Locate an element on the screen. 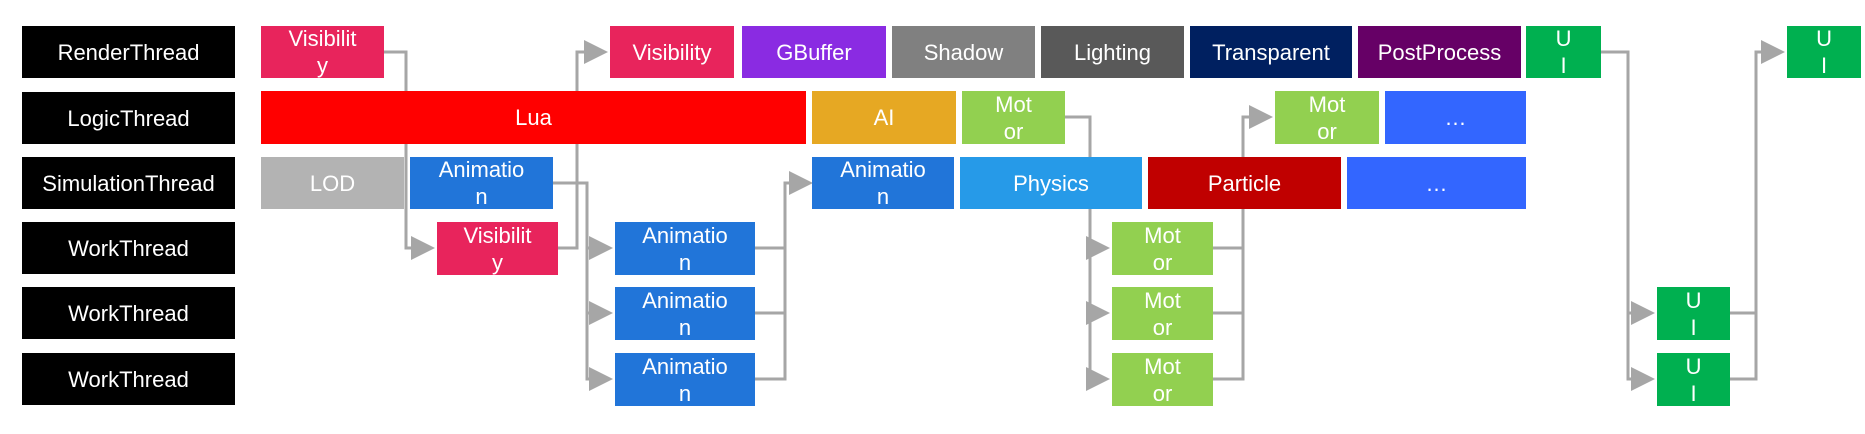 The width and height of the screenshot is (1865, 434). task-work1-visibility: Visibility is located at coordinates (497, 248).